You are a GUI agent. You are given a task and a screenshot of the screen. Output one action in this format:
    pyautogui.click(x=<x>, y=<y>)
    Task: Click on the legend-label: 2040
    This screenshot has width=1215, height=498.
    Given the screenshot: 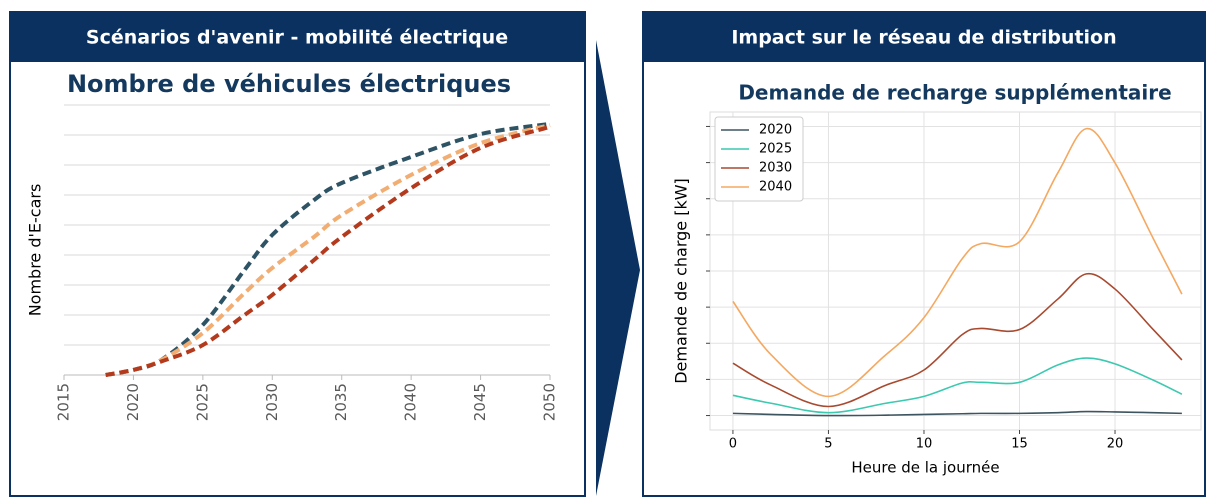 What is the action you would take?
    pyautogui.click(x=775, y=187)
    